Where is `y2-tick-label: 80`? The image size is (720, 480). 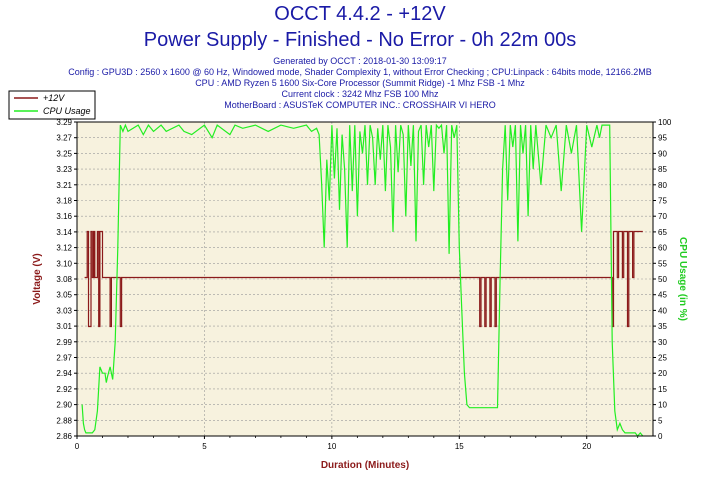 y2-tick-label: 80 is located at coordinates (662, 185).